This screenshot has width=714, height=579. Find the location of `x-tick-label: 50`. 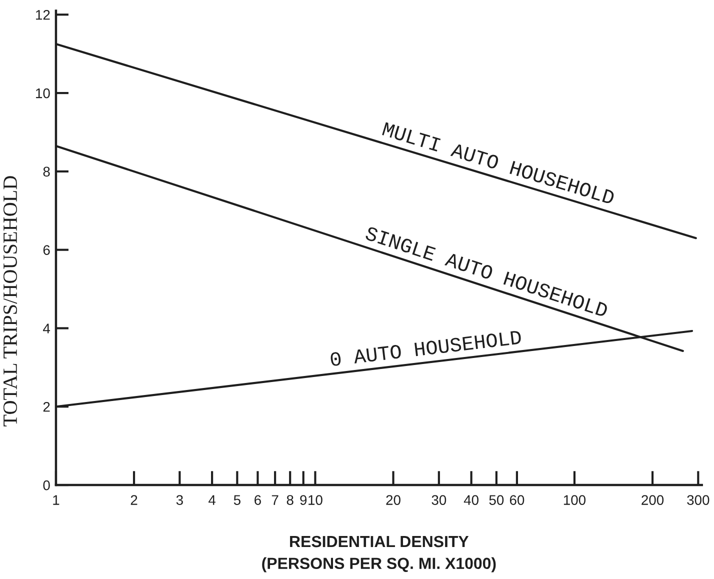

x-tick-label: 50 is located at coordinates (496, 500).